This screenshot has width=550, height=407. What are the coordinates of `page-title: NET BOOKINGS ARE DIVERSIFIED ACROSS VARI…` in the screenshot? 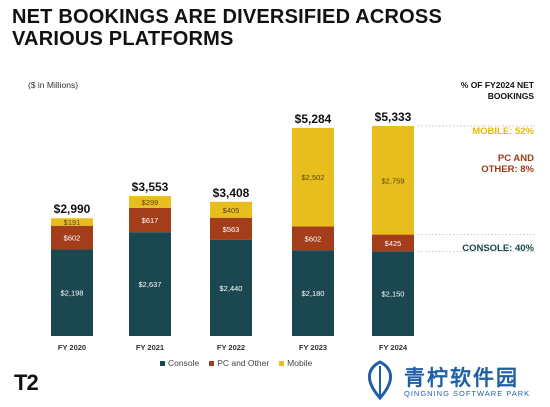 It's located at (227, 28).